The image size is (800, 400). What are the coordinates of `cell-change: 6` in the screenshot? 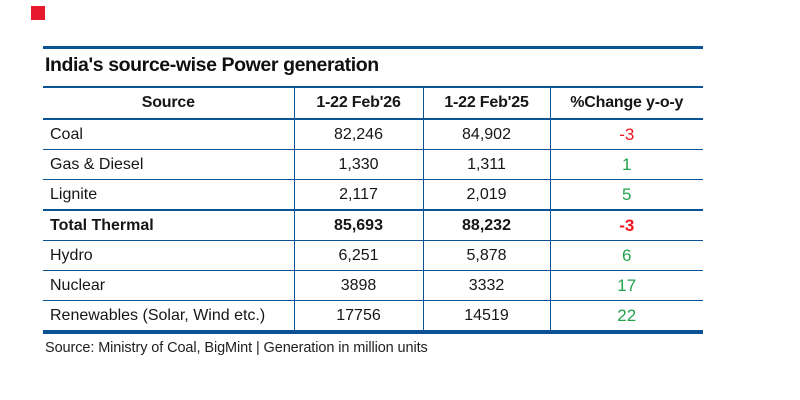 It's located at (626, 255).